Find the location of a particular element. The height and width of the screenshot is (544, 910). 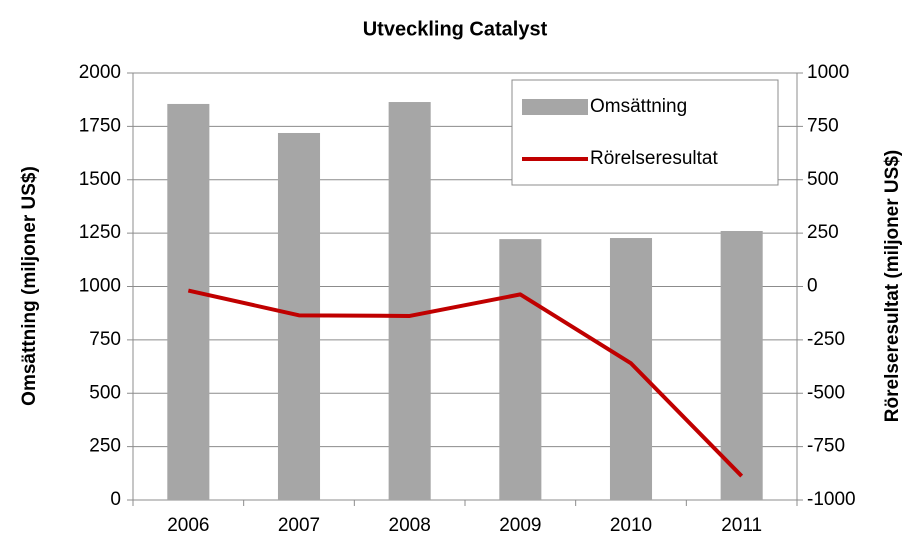

y2-tick-label: 1000 is located at coordinates (828, 72).